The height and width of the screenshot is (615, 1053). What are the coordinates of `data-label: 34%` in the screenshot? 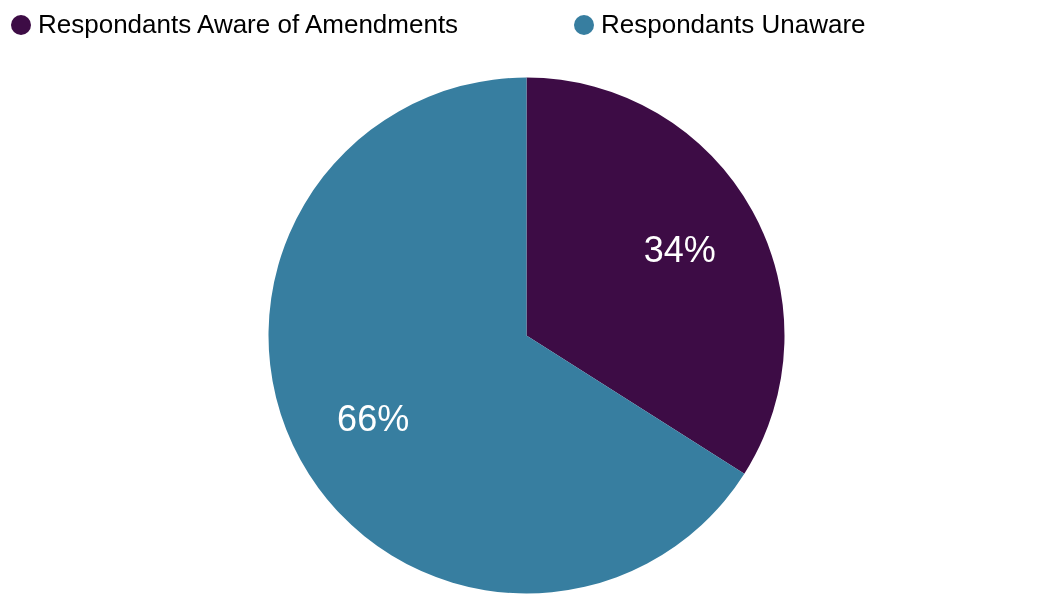 It's located at (679, 250).